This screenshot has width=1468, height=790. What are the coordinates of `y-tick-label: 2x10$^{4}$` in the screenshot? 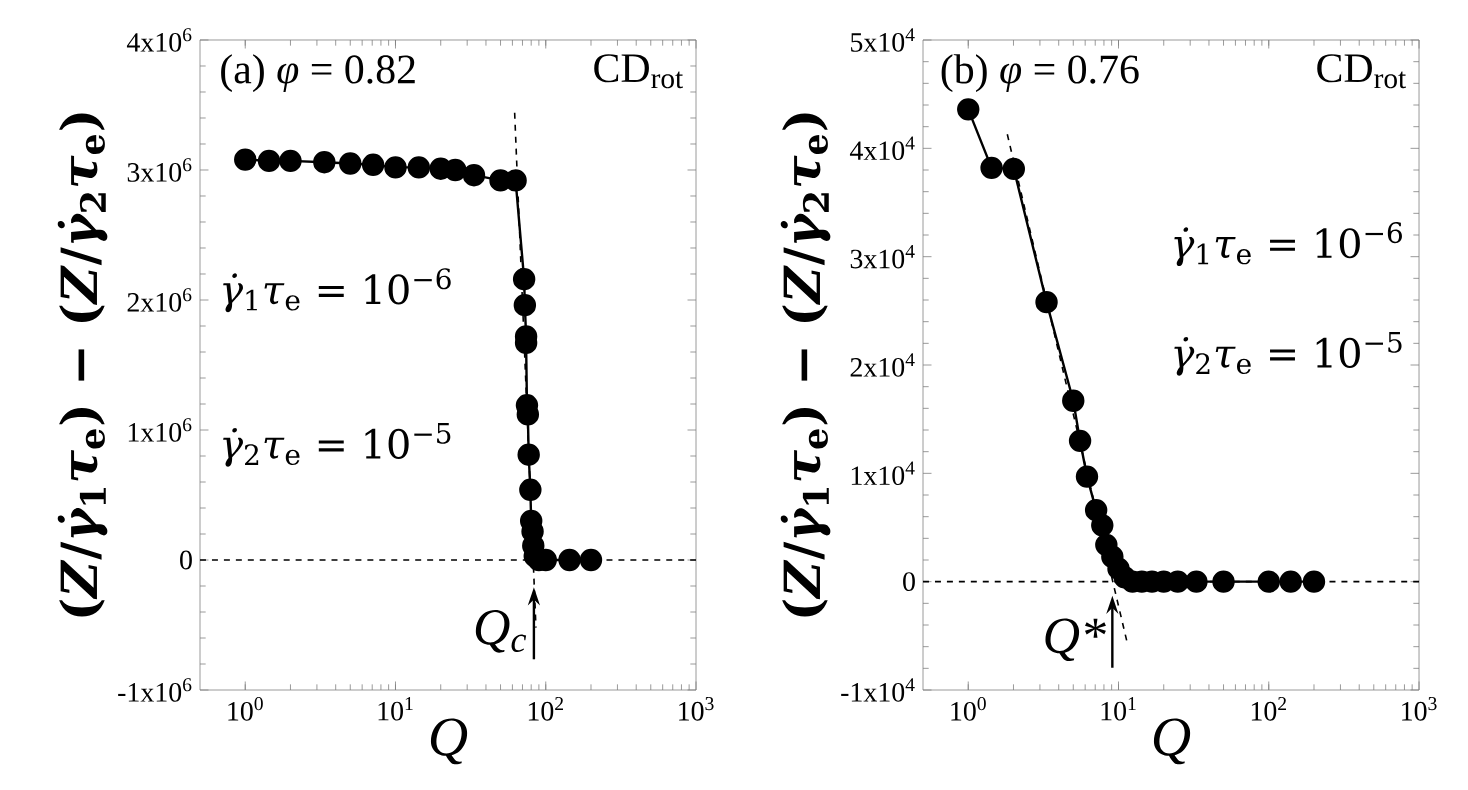 It's located at (882, 365).